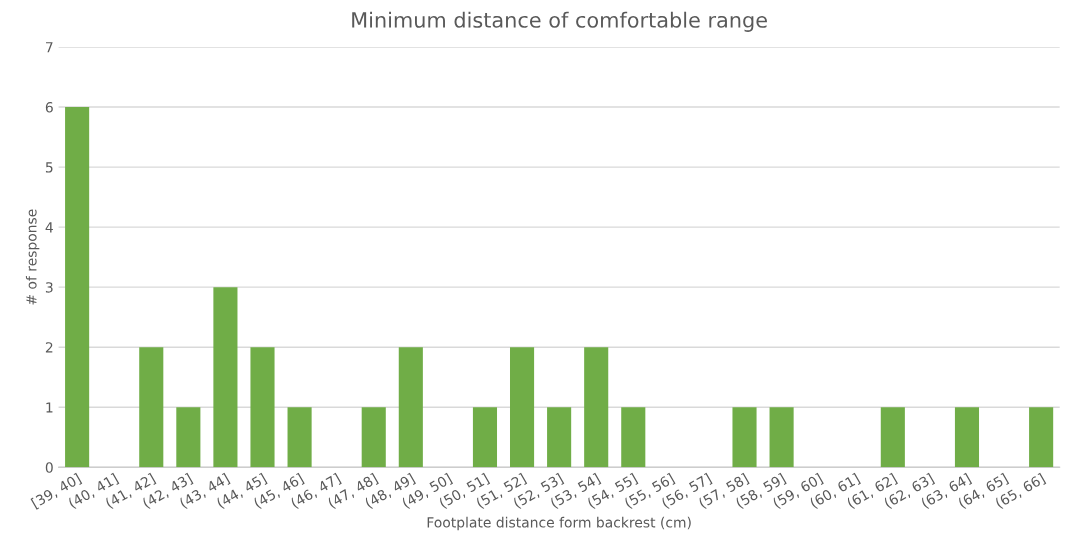 The image size is (1065, 553). Describe the element at coordinates (559, 523) in the screenshot. I see `x-axis-title: Footplate distance form backrest (cm)` at that location.